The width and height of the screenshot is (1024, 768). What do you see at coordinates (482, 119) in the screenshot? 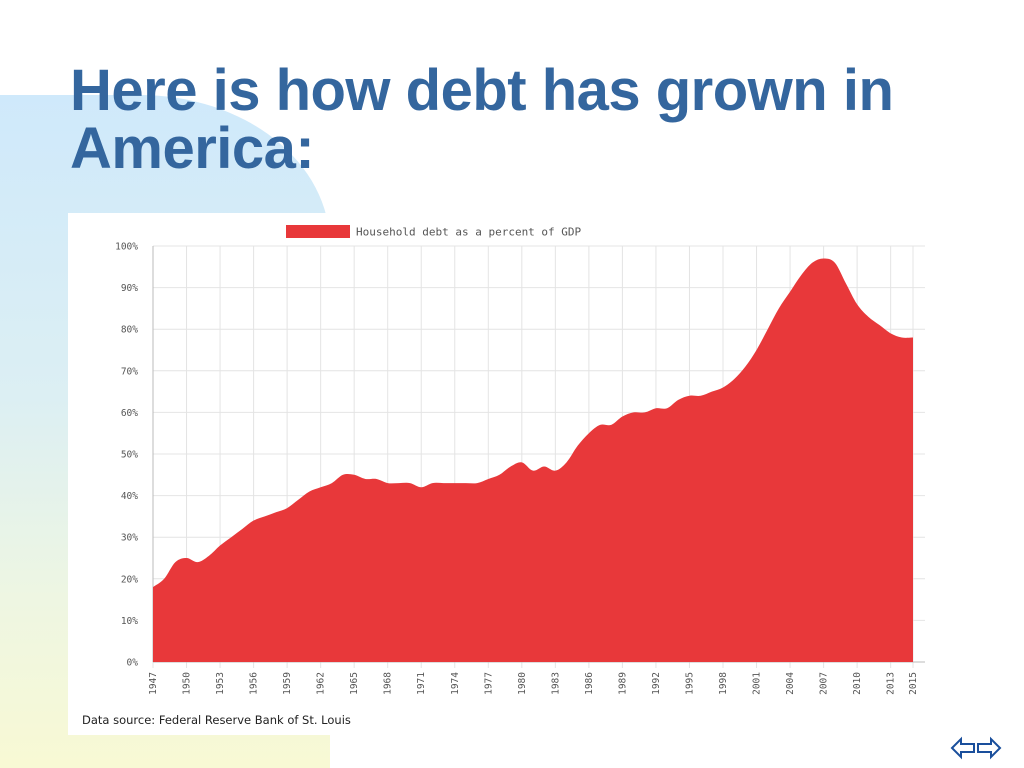
I see `slide-title: Here is how debt has grown in America:` at bounding box center [482, 119].